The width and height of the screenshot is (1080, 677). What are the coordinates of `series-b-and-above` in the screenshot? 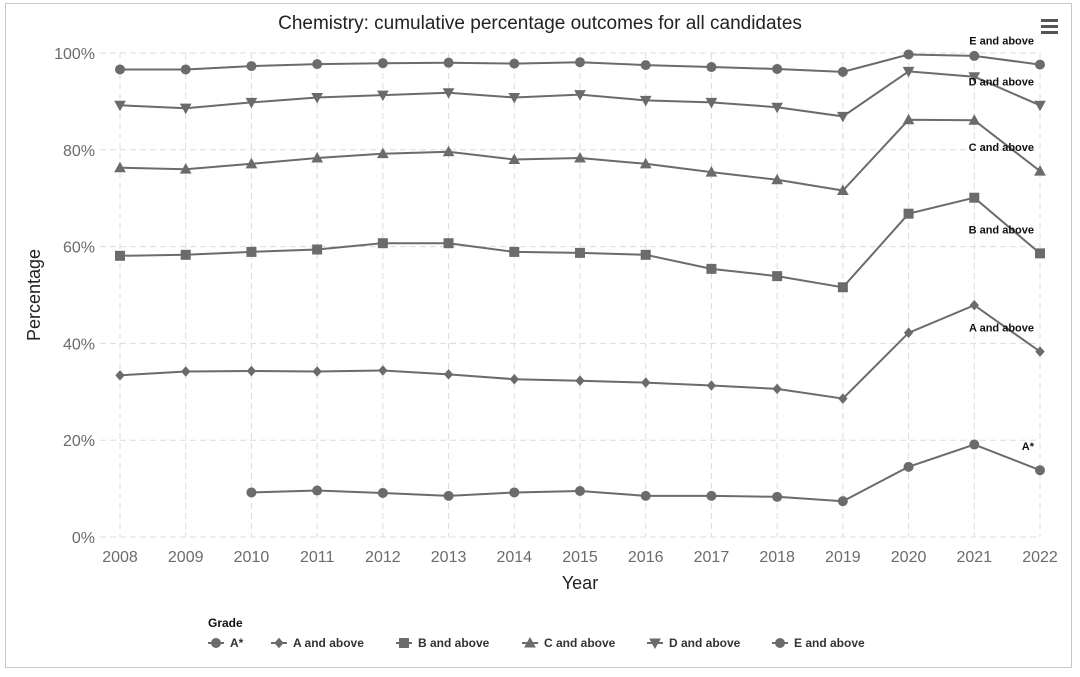 It's located at (580, 242).